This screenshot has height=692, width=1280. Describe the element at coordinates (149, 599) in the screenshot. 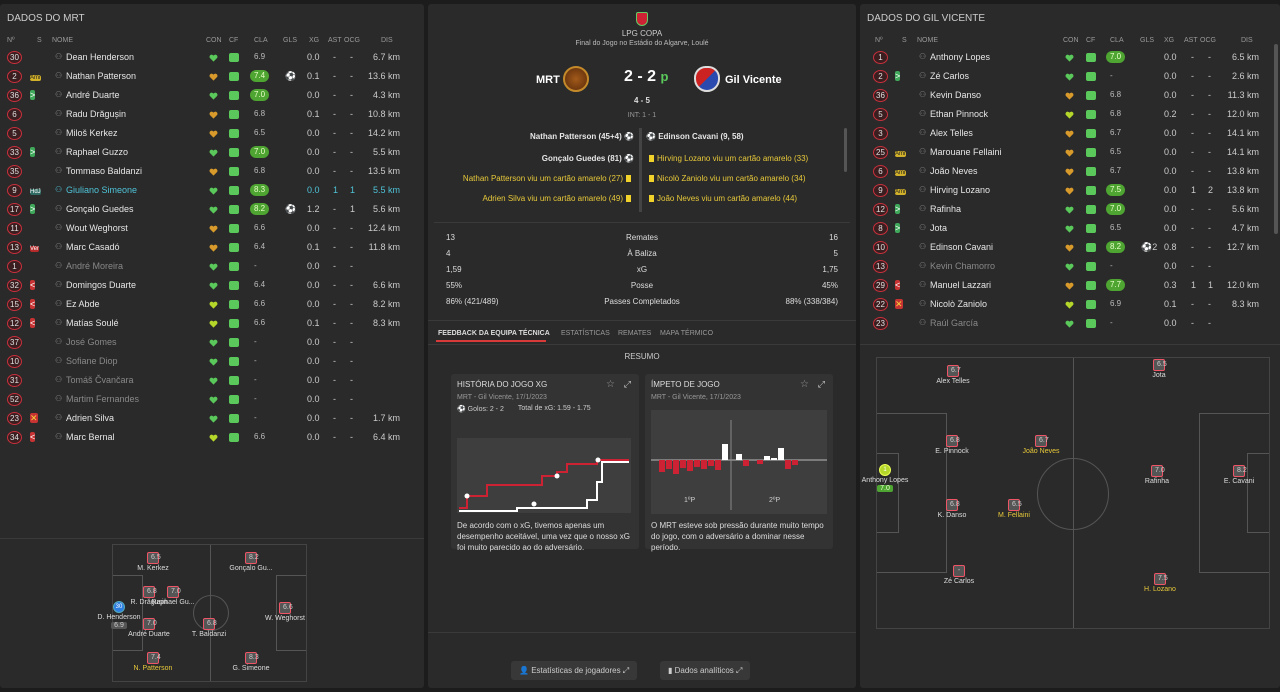

I see `pitch-player: 6.8 R. Drăgușin` at that location.